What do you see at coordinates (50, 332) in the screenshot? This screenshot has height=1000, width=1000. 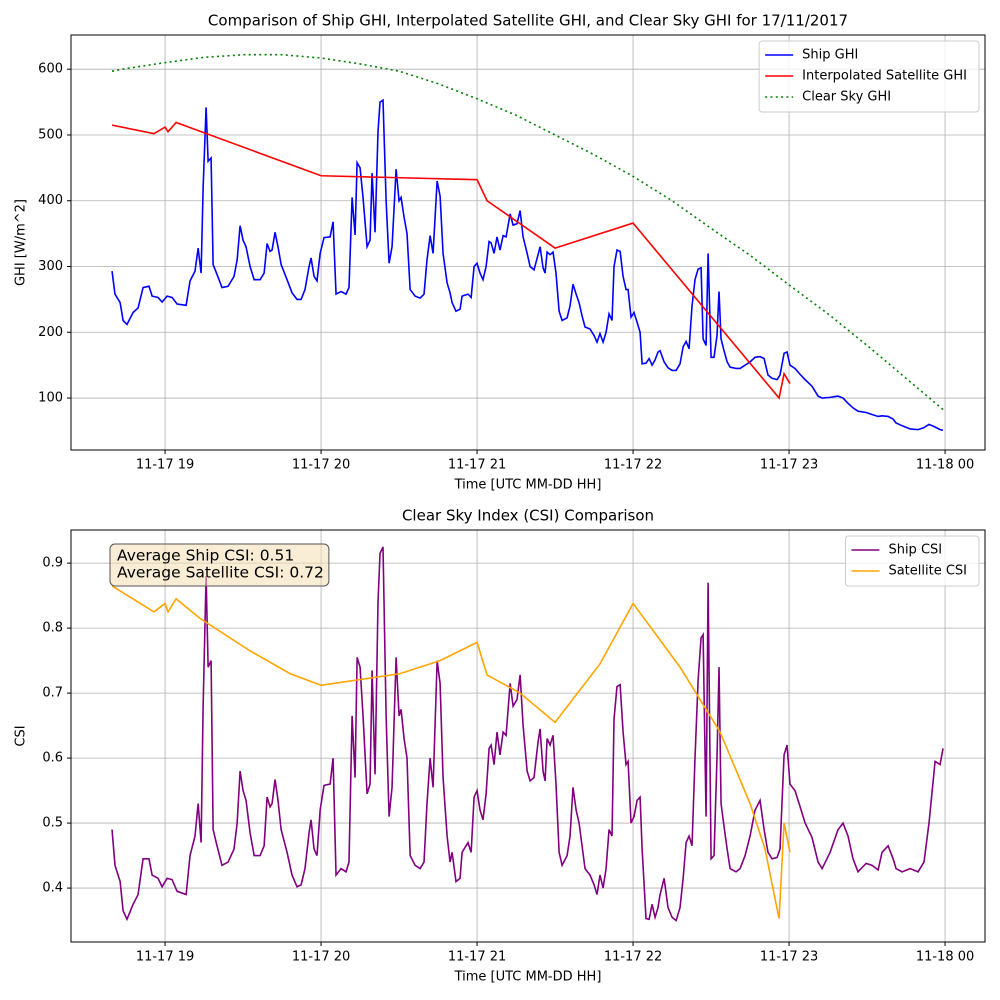 I see `y-tick-label: 200` at bounding box center [50, 332].